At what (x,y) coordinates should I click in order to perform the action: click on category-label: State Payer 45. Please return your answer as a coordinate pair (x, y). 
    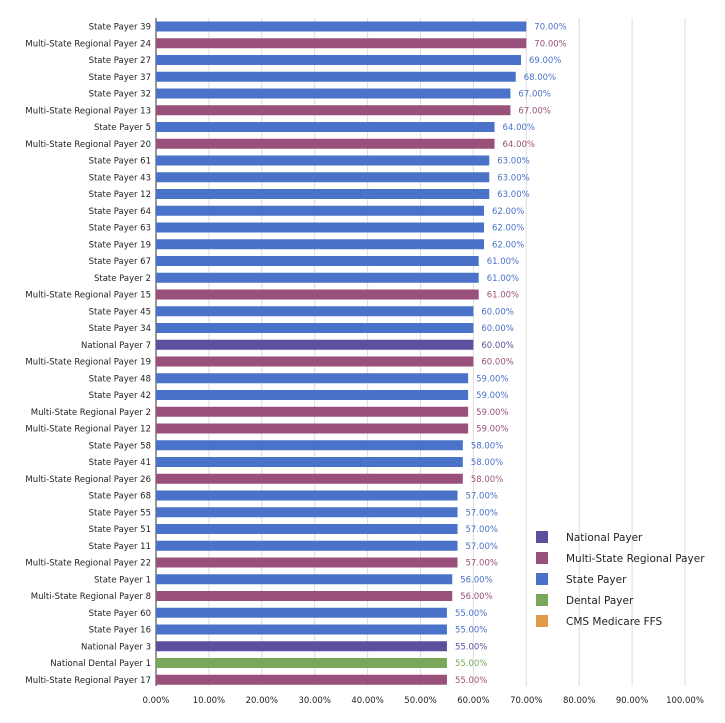
    Looking at the image, I should click on (120, 312).